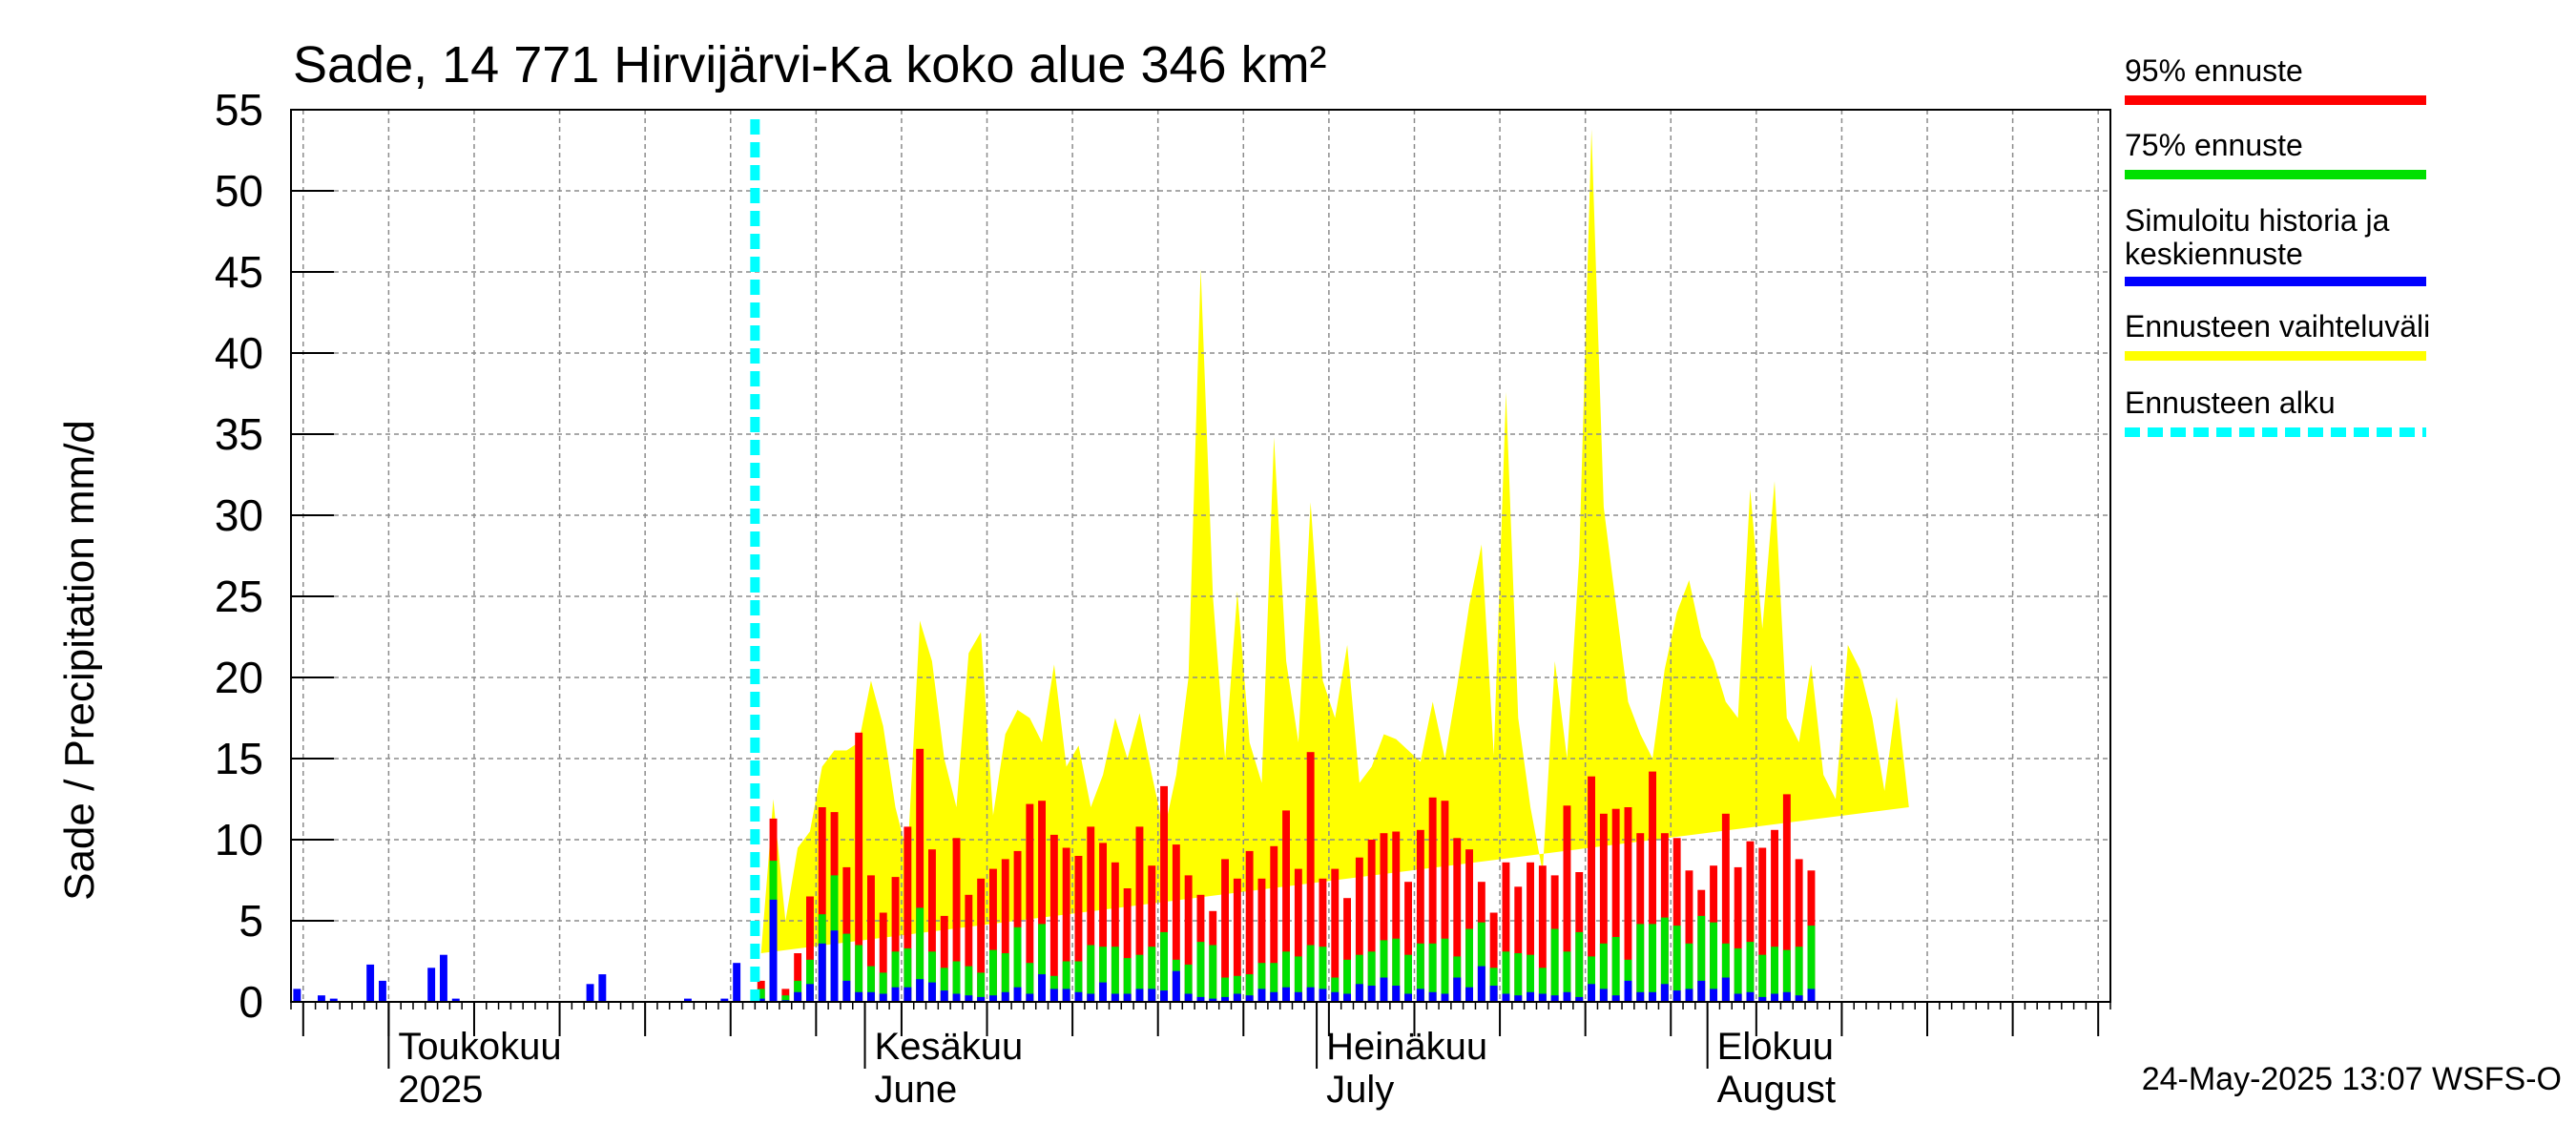 This screenshot has height=1145, width=2576. What do you see at coordinates (239, 434) in the screenshot?
I see `y-tick-label: 35` at bounding box center [239, 434].